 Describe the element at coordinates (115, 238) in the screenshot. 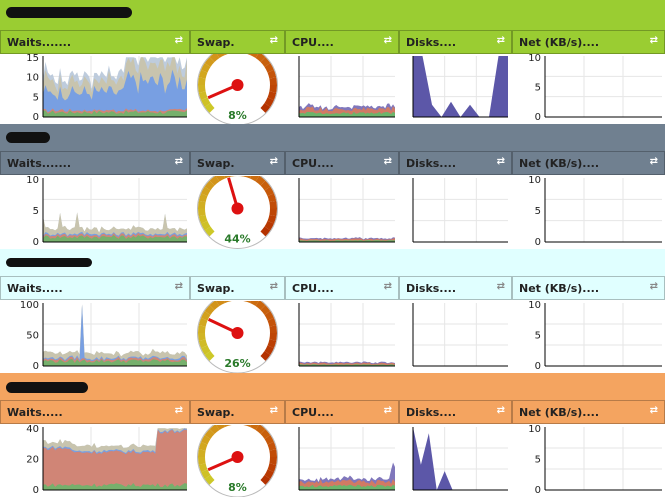

I see `waits-area-series` at that location.